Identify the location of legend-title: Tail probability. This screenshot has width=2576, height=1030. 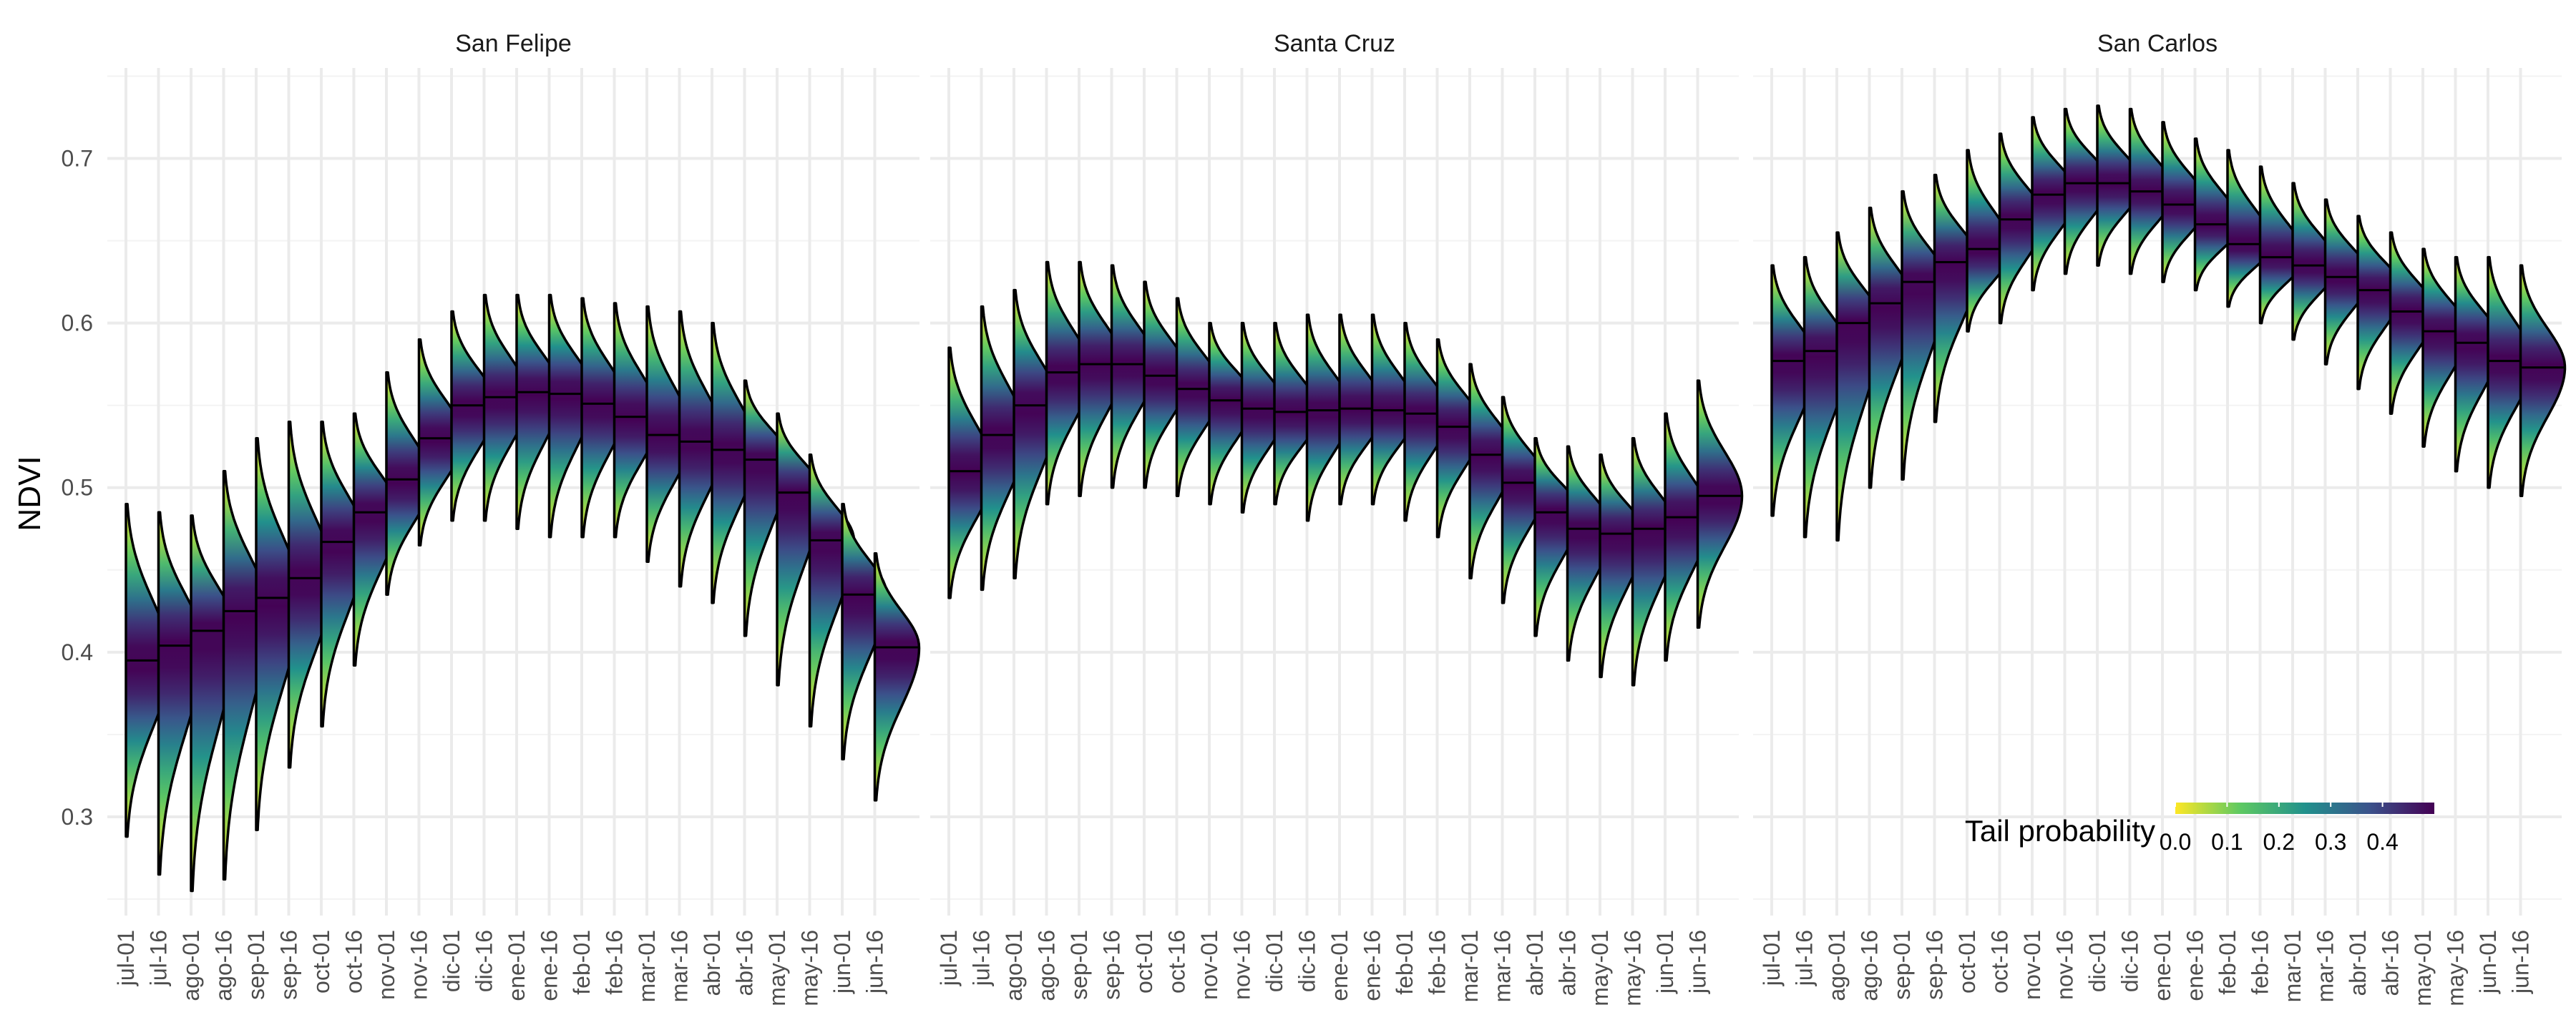
(2060, 831).